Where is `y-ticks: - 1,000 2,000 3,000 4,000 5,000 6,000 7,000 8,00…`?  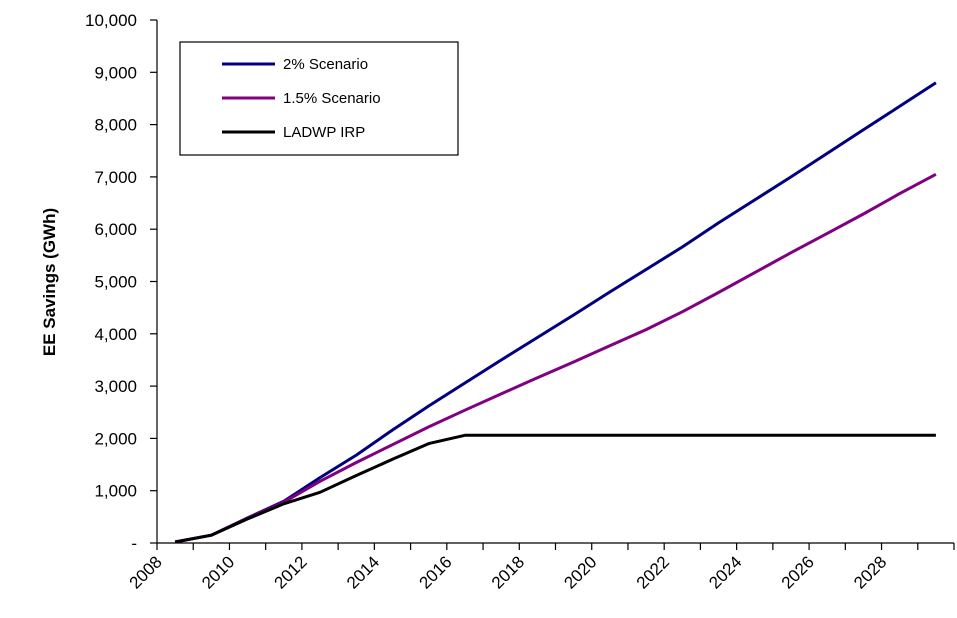
y-ticks: - 1,000 2,000 3,000 4,000 5,000 6,000 7,000 8,00… is located at coordinates (121, 282).